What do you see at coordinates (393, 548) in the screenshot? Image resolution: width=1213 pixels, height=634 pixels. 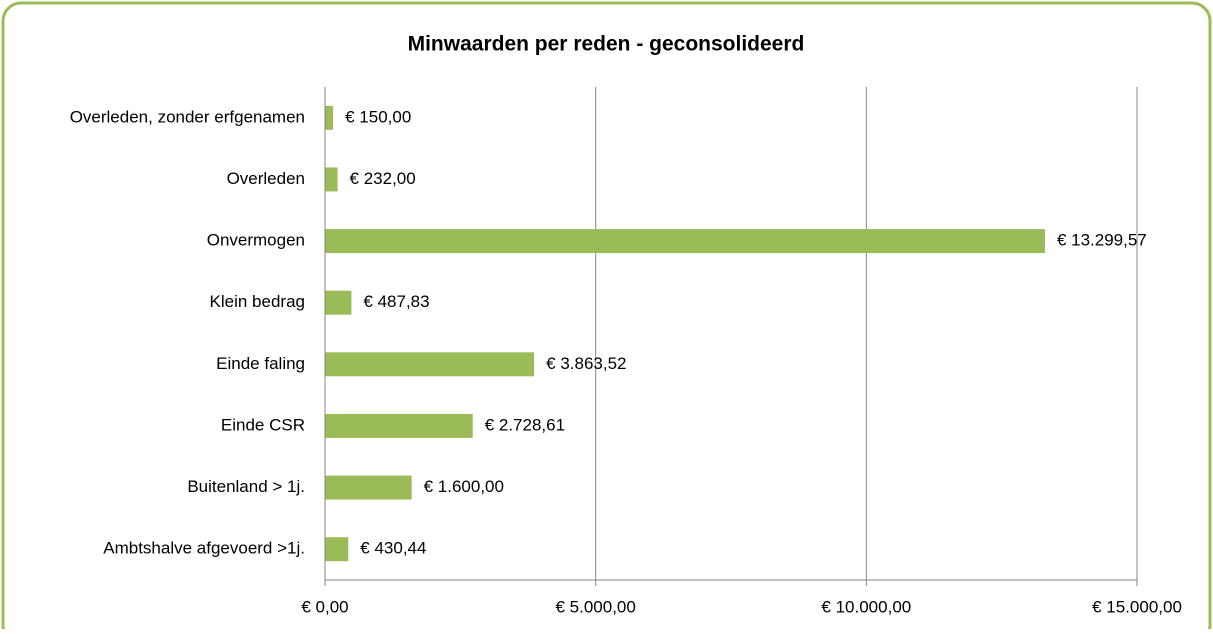 I see `data-label: € 430,44` at bounding box center [393, 548].